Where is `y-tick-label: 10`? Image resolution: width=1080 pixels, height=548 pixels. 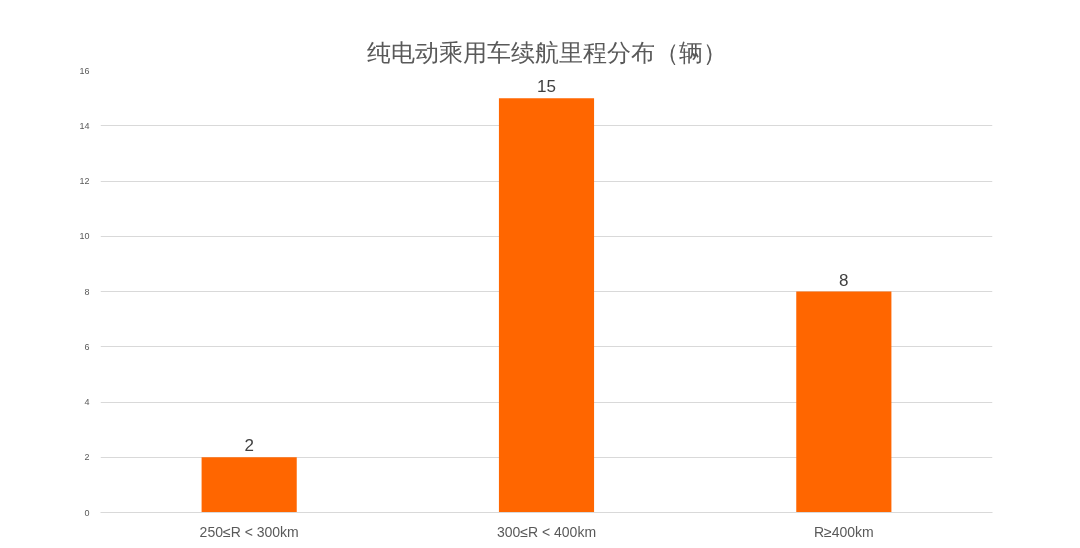 y-tick-label: 10 is located at coordinates (84, 236).